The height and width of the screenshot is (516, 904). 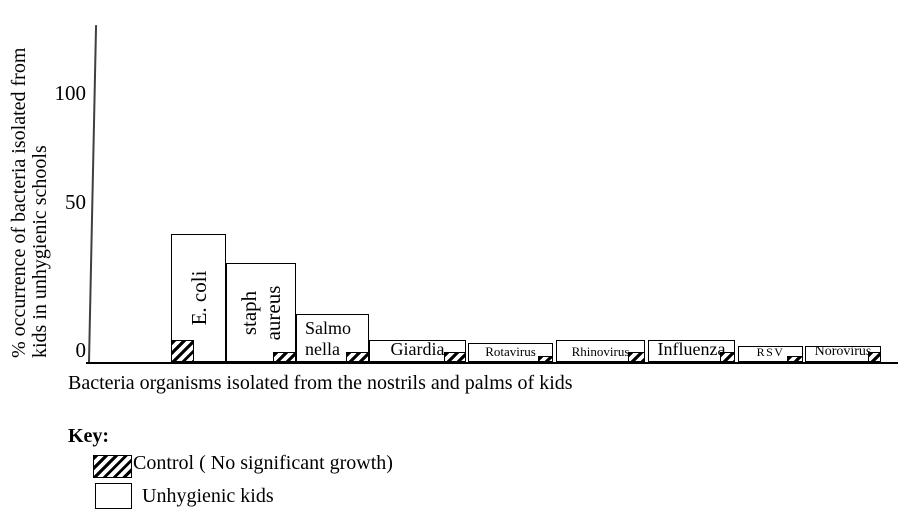 I want to click on bar-label: Norovirus, so click(x=843, y=351).